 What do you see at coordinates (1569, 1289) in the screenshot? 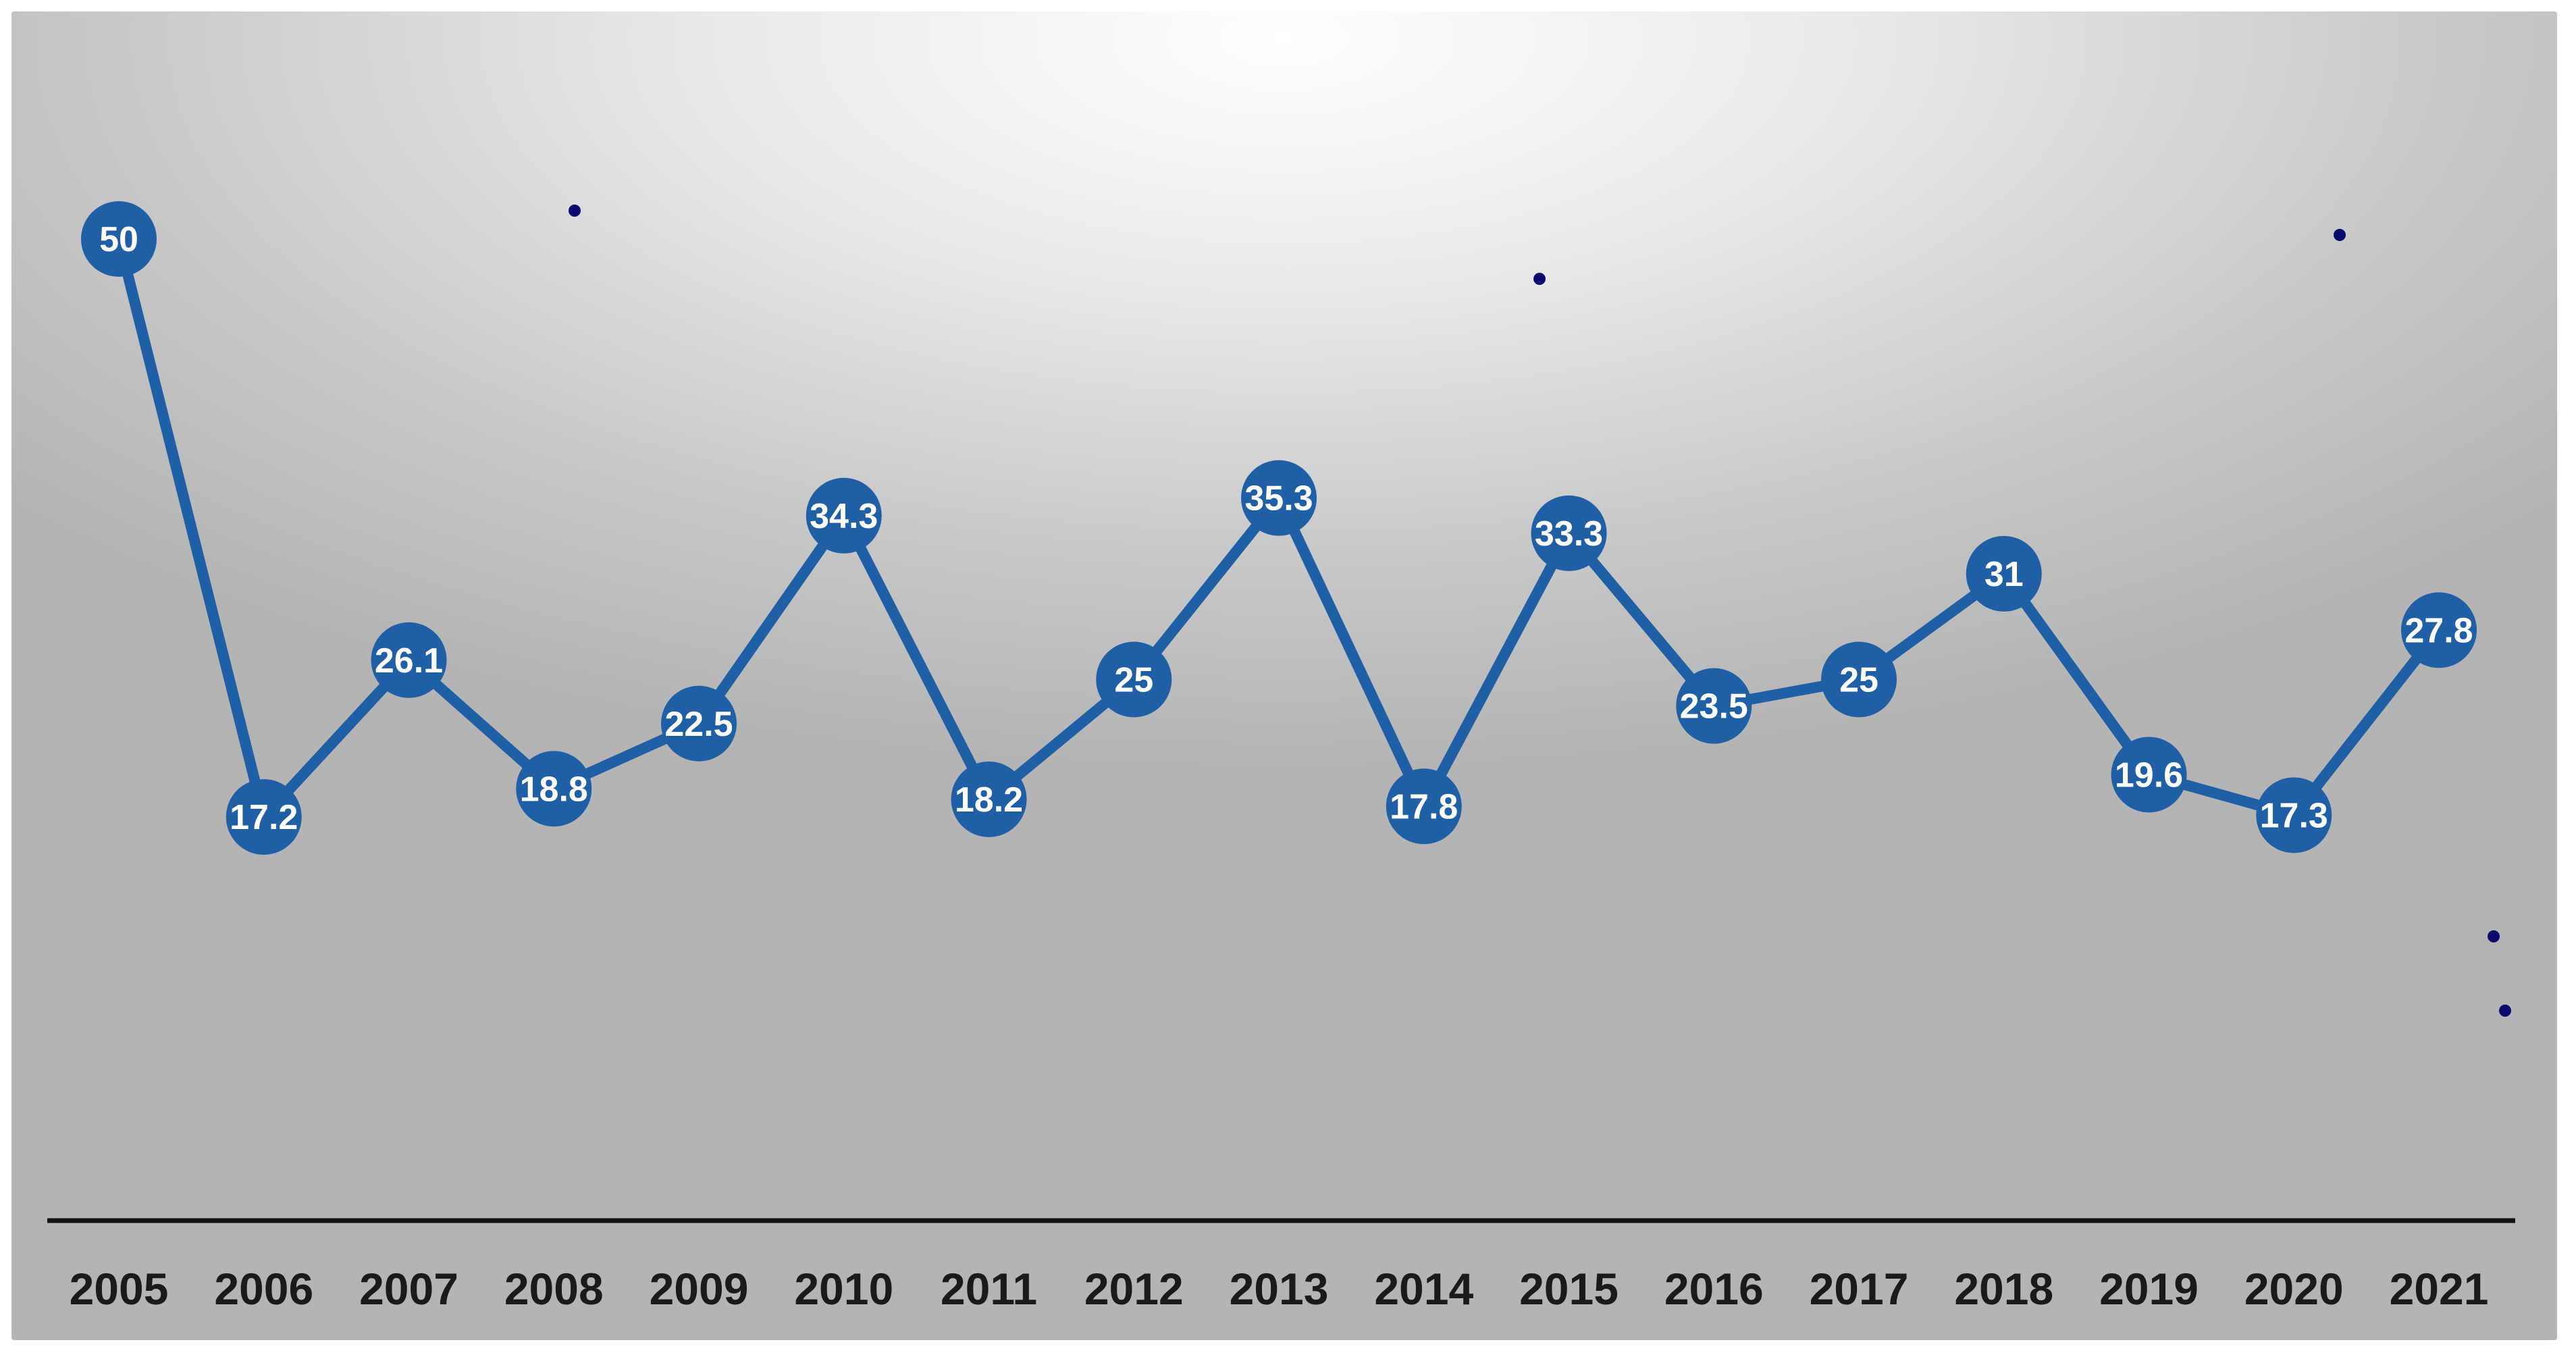
I see `x-tick-label: 2015` at bounding box center [1569, 1289].